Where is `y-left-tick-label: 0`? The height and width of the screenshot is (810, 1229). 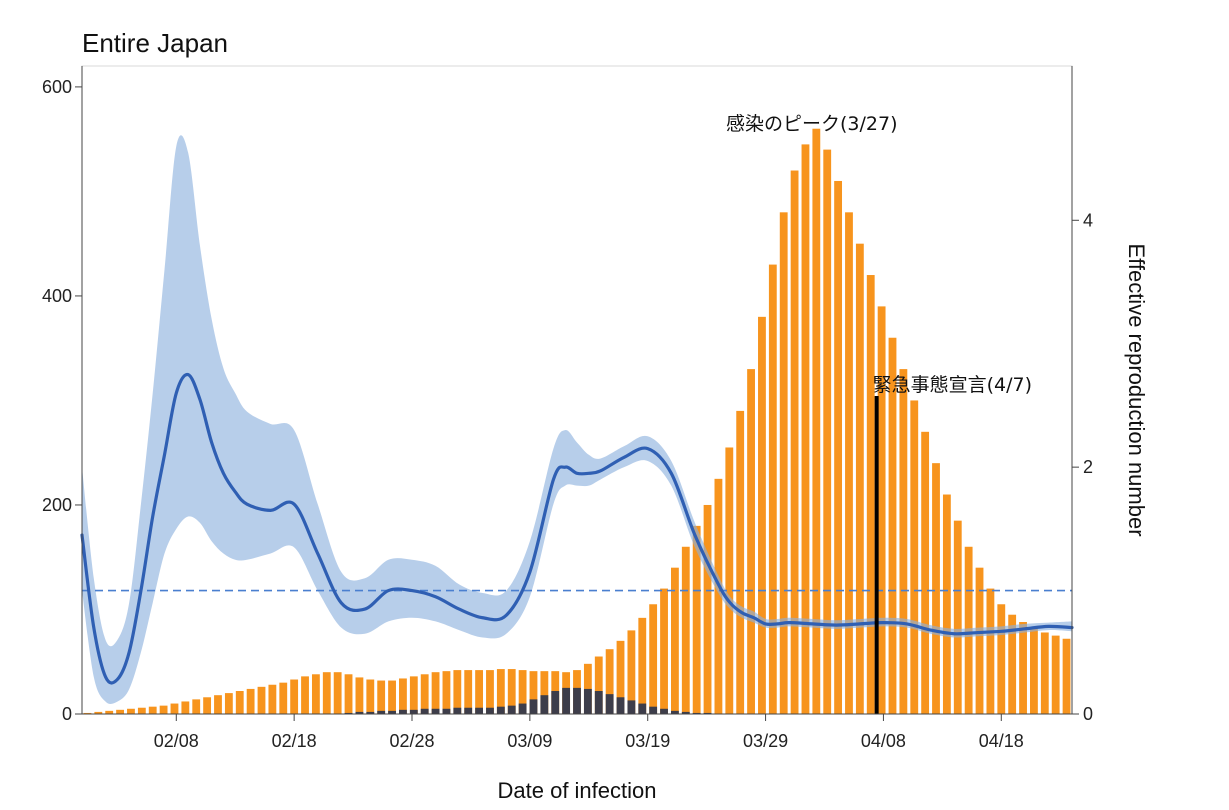
y-left-tick-label: 0 is located at coordinates (67, 714).